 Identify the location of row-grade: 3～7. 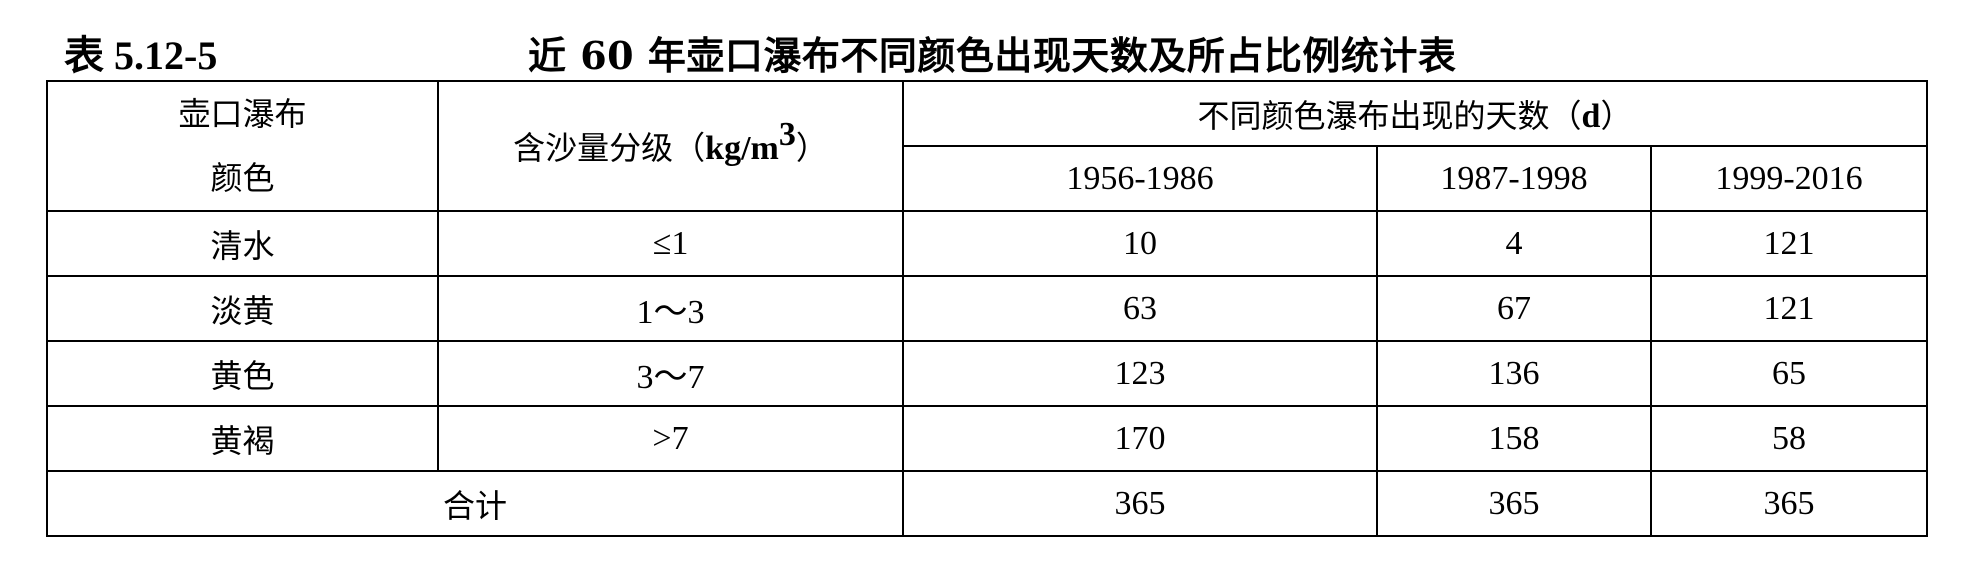
(670, 373).